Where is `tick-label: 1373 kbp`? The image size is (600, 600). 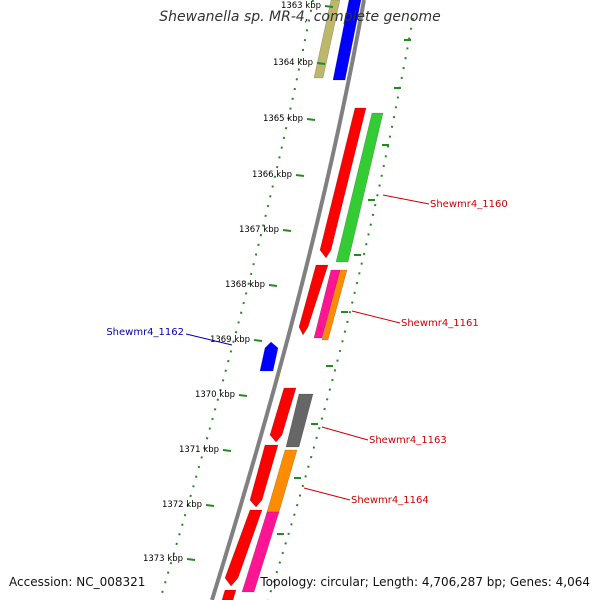
tick-label: 1373 kbp is located at coordinates (163, 559).